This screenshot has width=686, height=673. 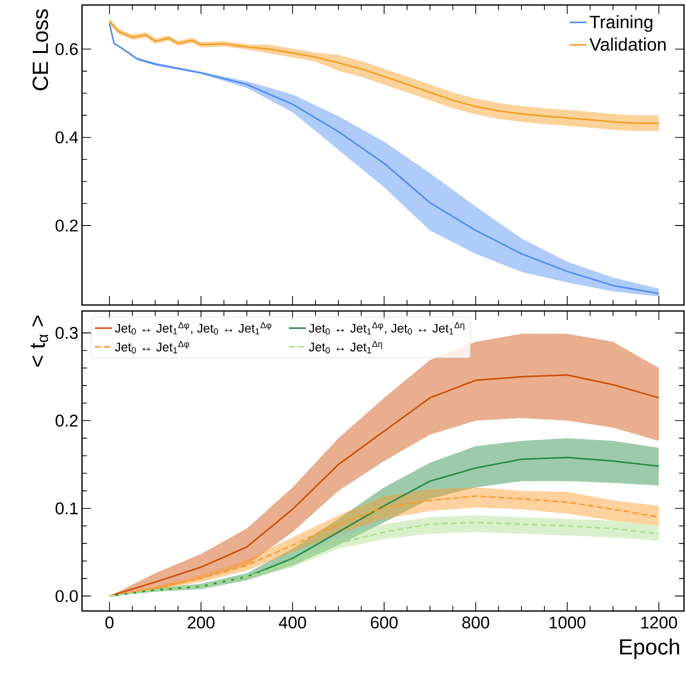 What do you see at coordinates (384, 622) in the screenshot?
I see `x-tick-label: 600` at bounding box center [384, 622].